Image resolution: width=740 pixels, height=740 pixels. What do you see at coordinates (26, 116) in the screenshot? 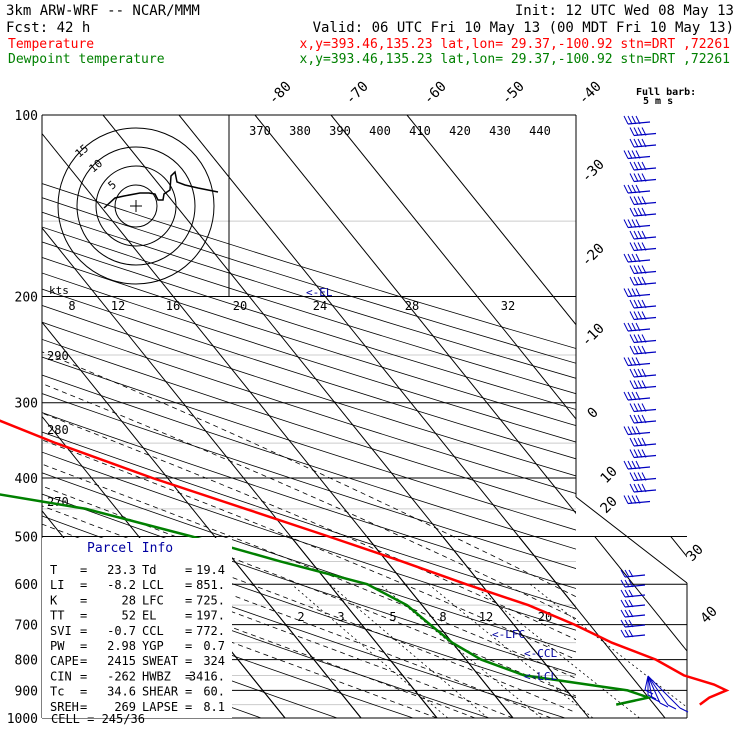
I see `pressure-label: 100` at bounding box center [26, 116].